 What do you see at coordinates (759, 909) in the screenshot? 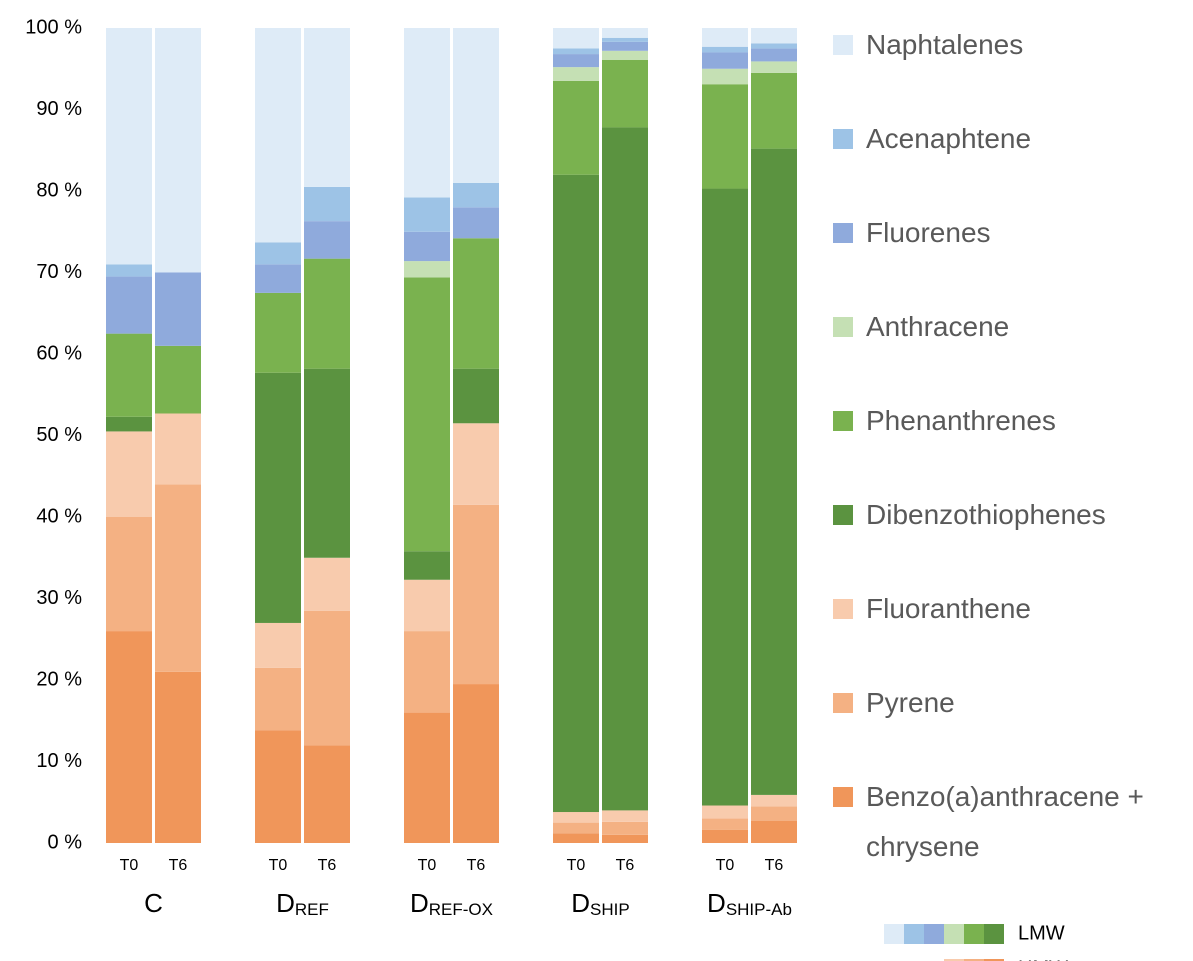
I see `group-label-sub: SHIP-Ab` at bounding box center [759, 909].